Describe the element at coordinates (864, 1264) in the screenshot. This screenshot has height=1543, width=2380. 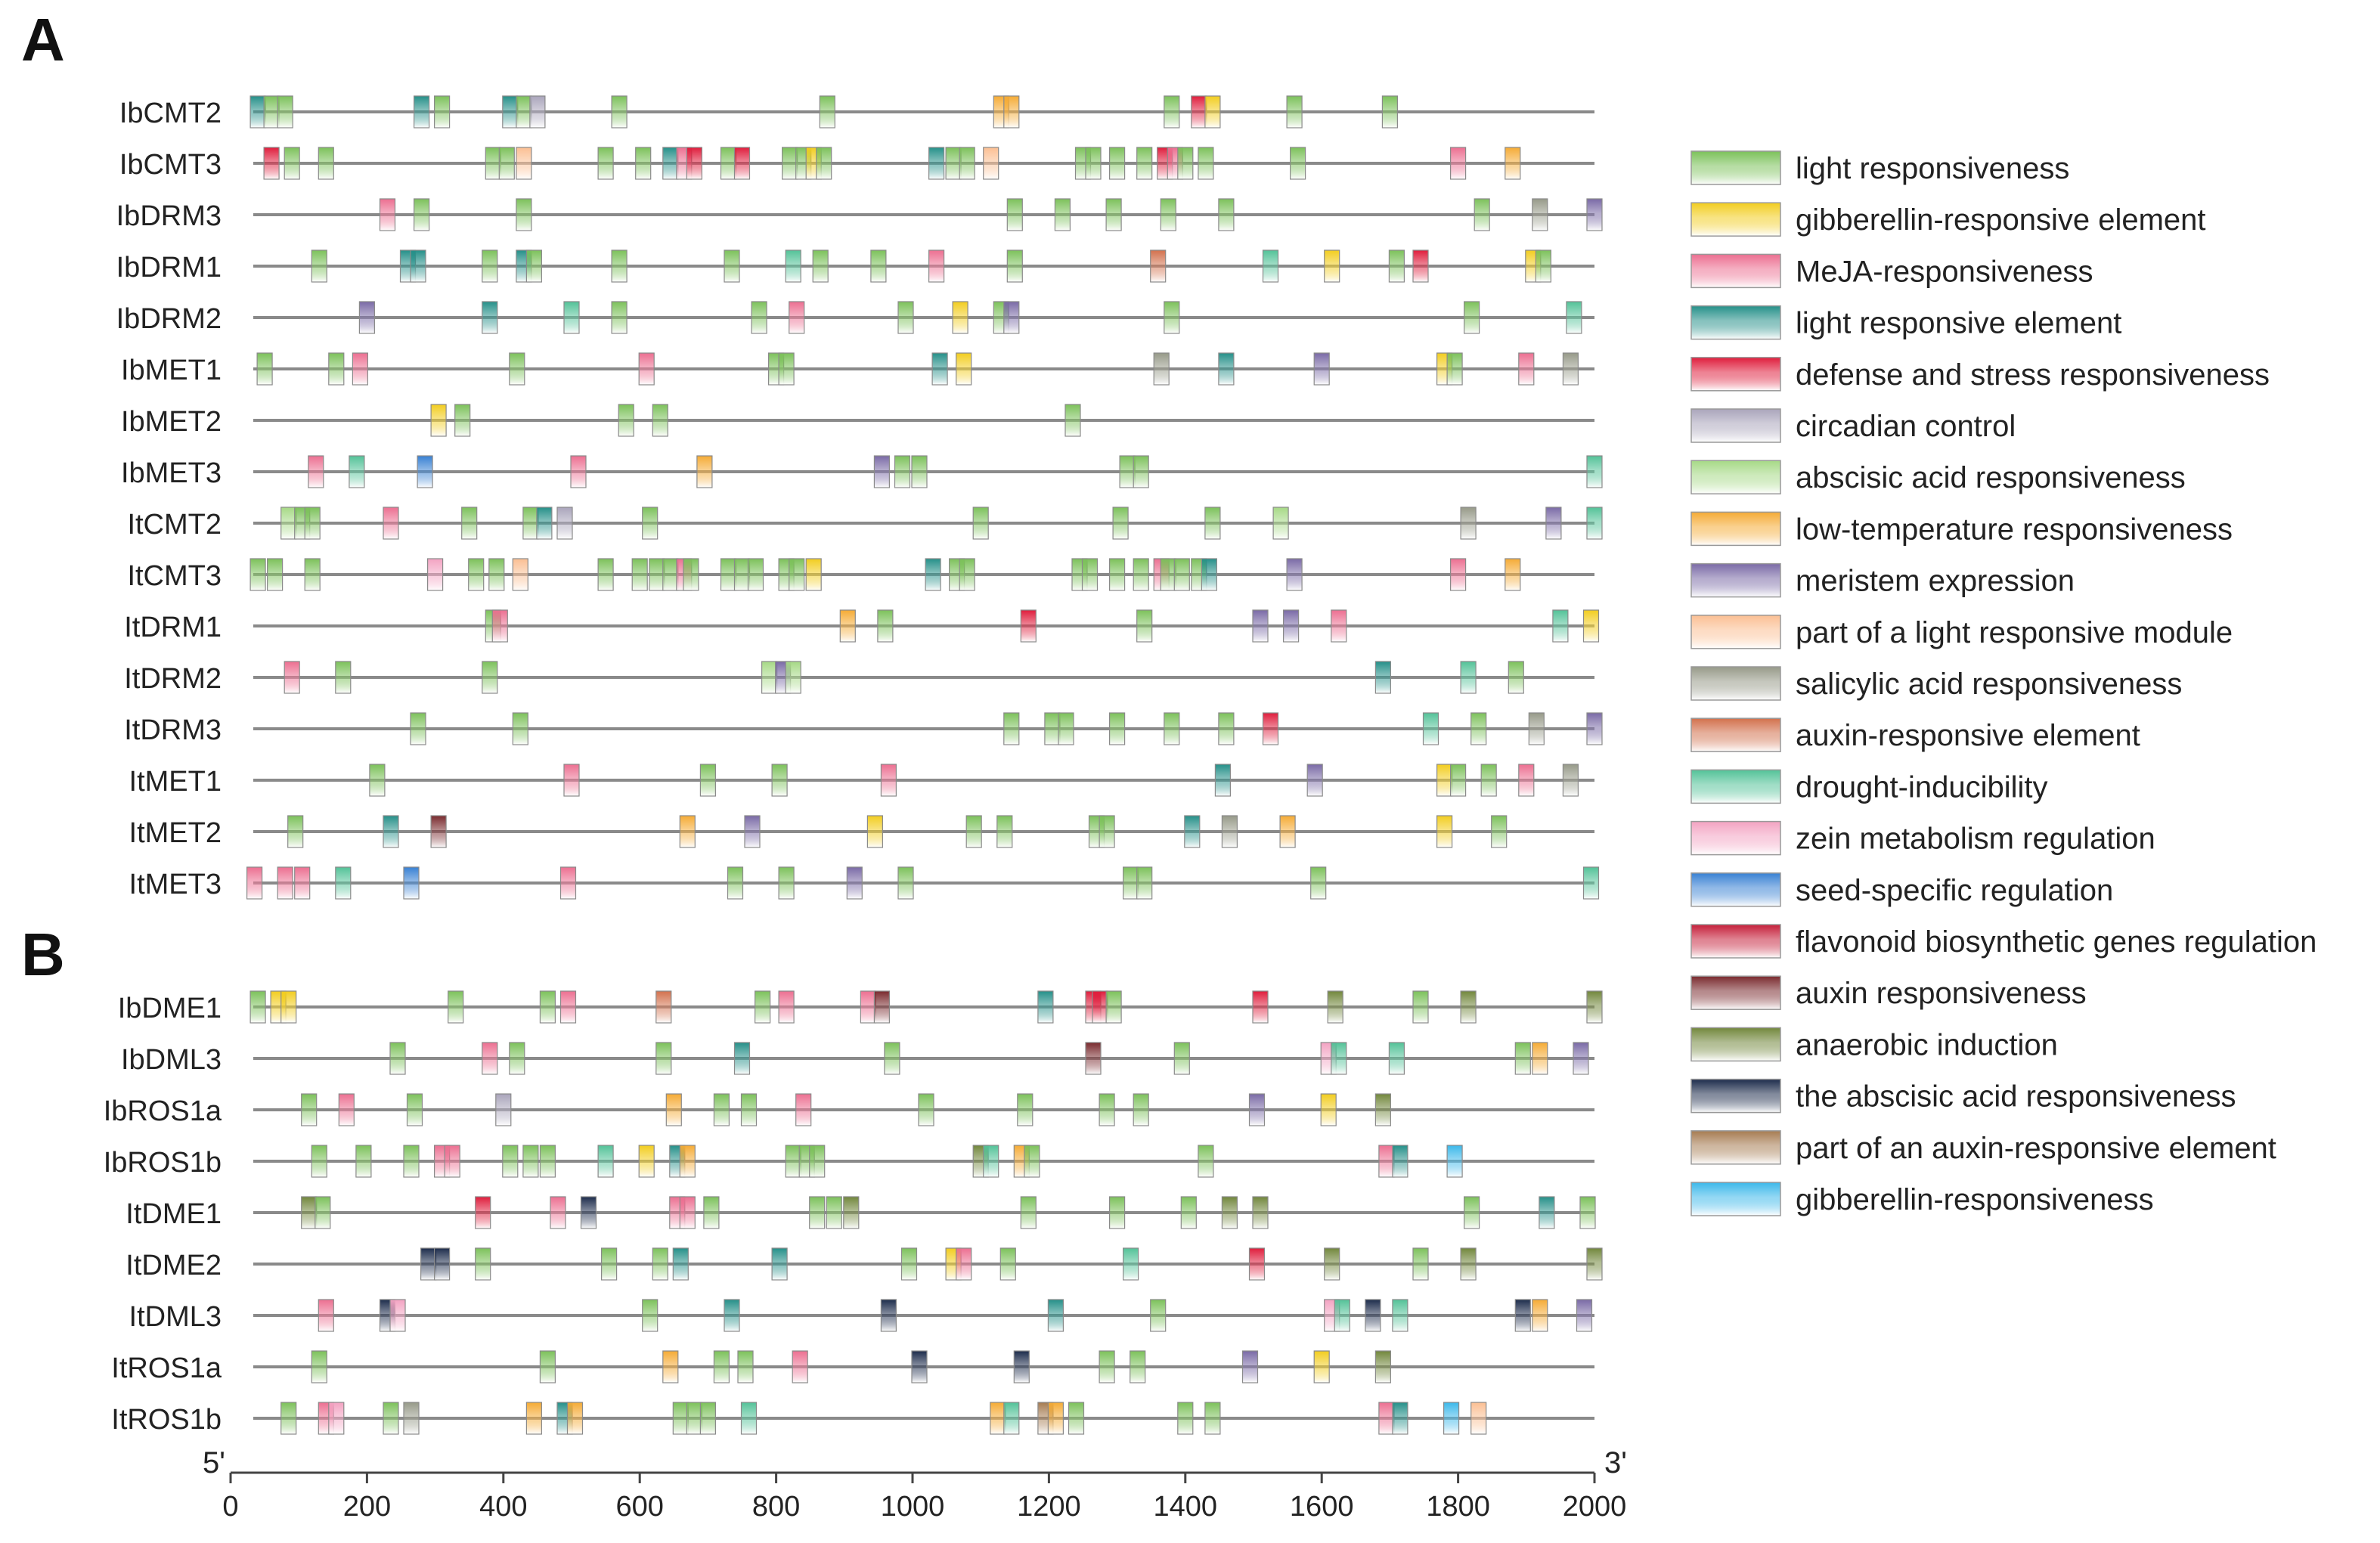
I see `gene-row-itdme2: ItDME2` at that location.